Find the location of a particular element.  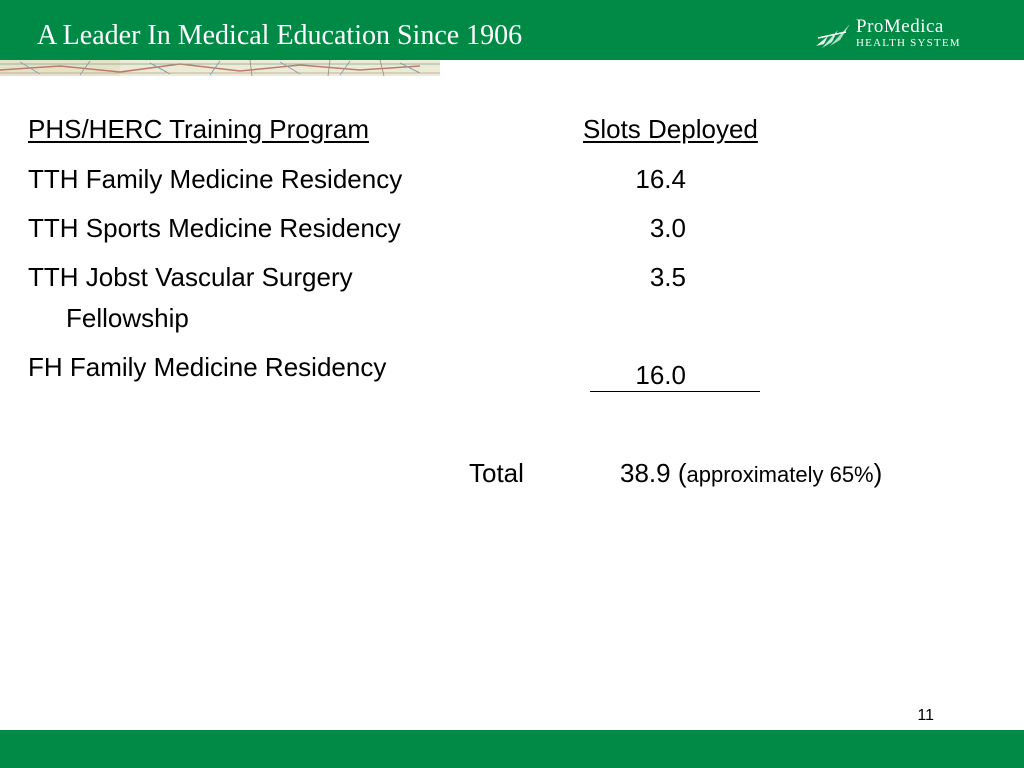

total-value-line: 38.9 (approximately 65%) is located at coordinates (751, 474).